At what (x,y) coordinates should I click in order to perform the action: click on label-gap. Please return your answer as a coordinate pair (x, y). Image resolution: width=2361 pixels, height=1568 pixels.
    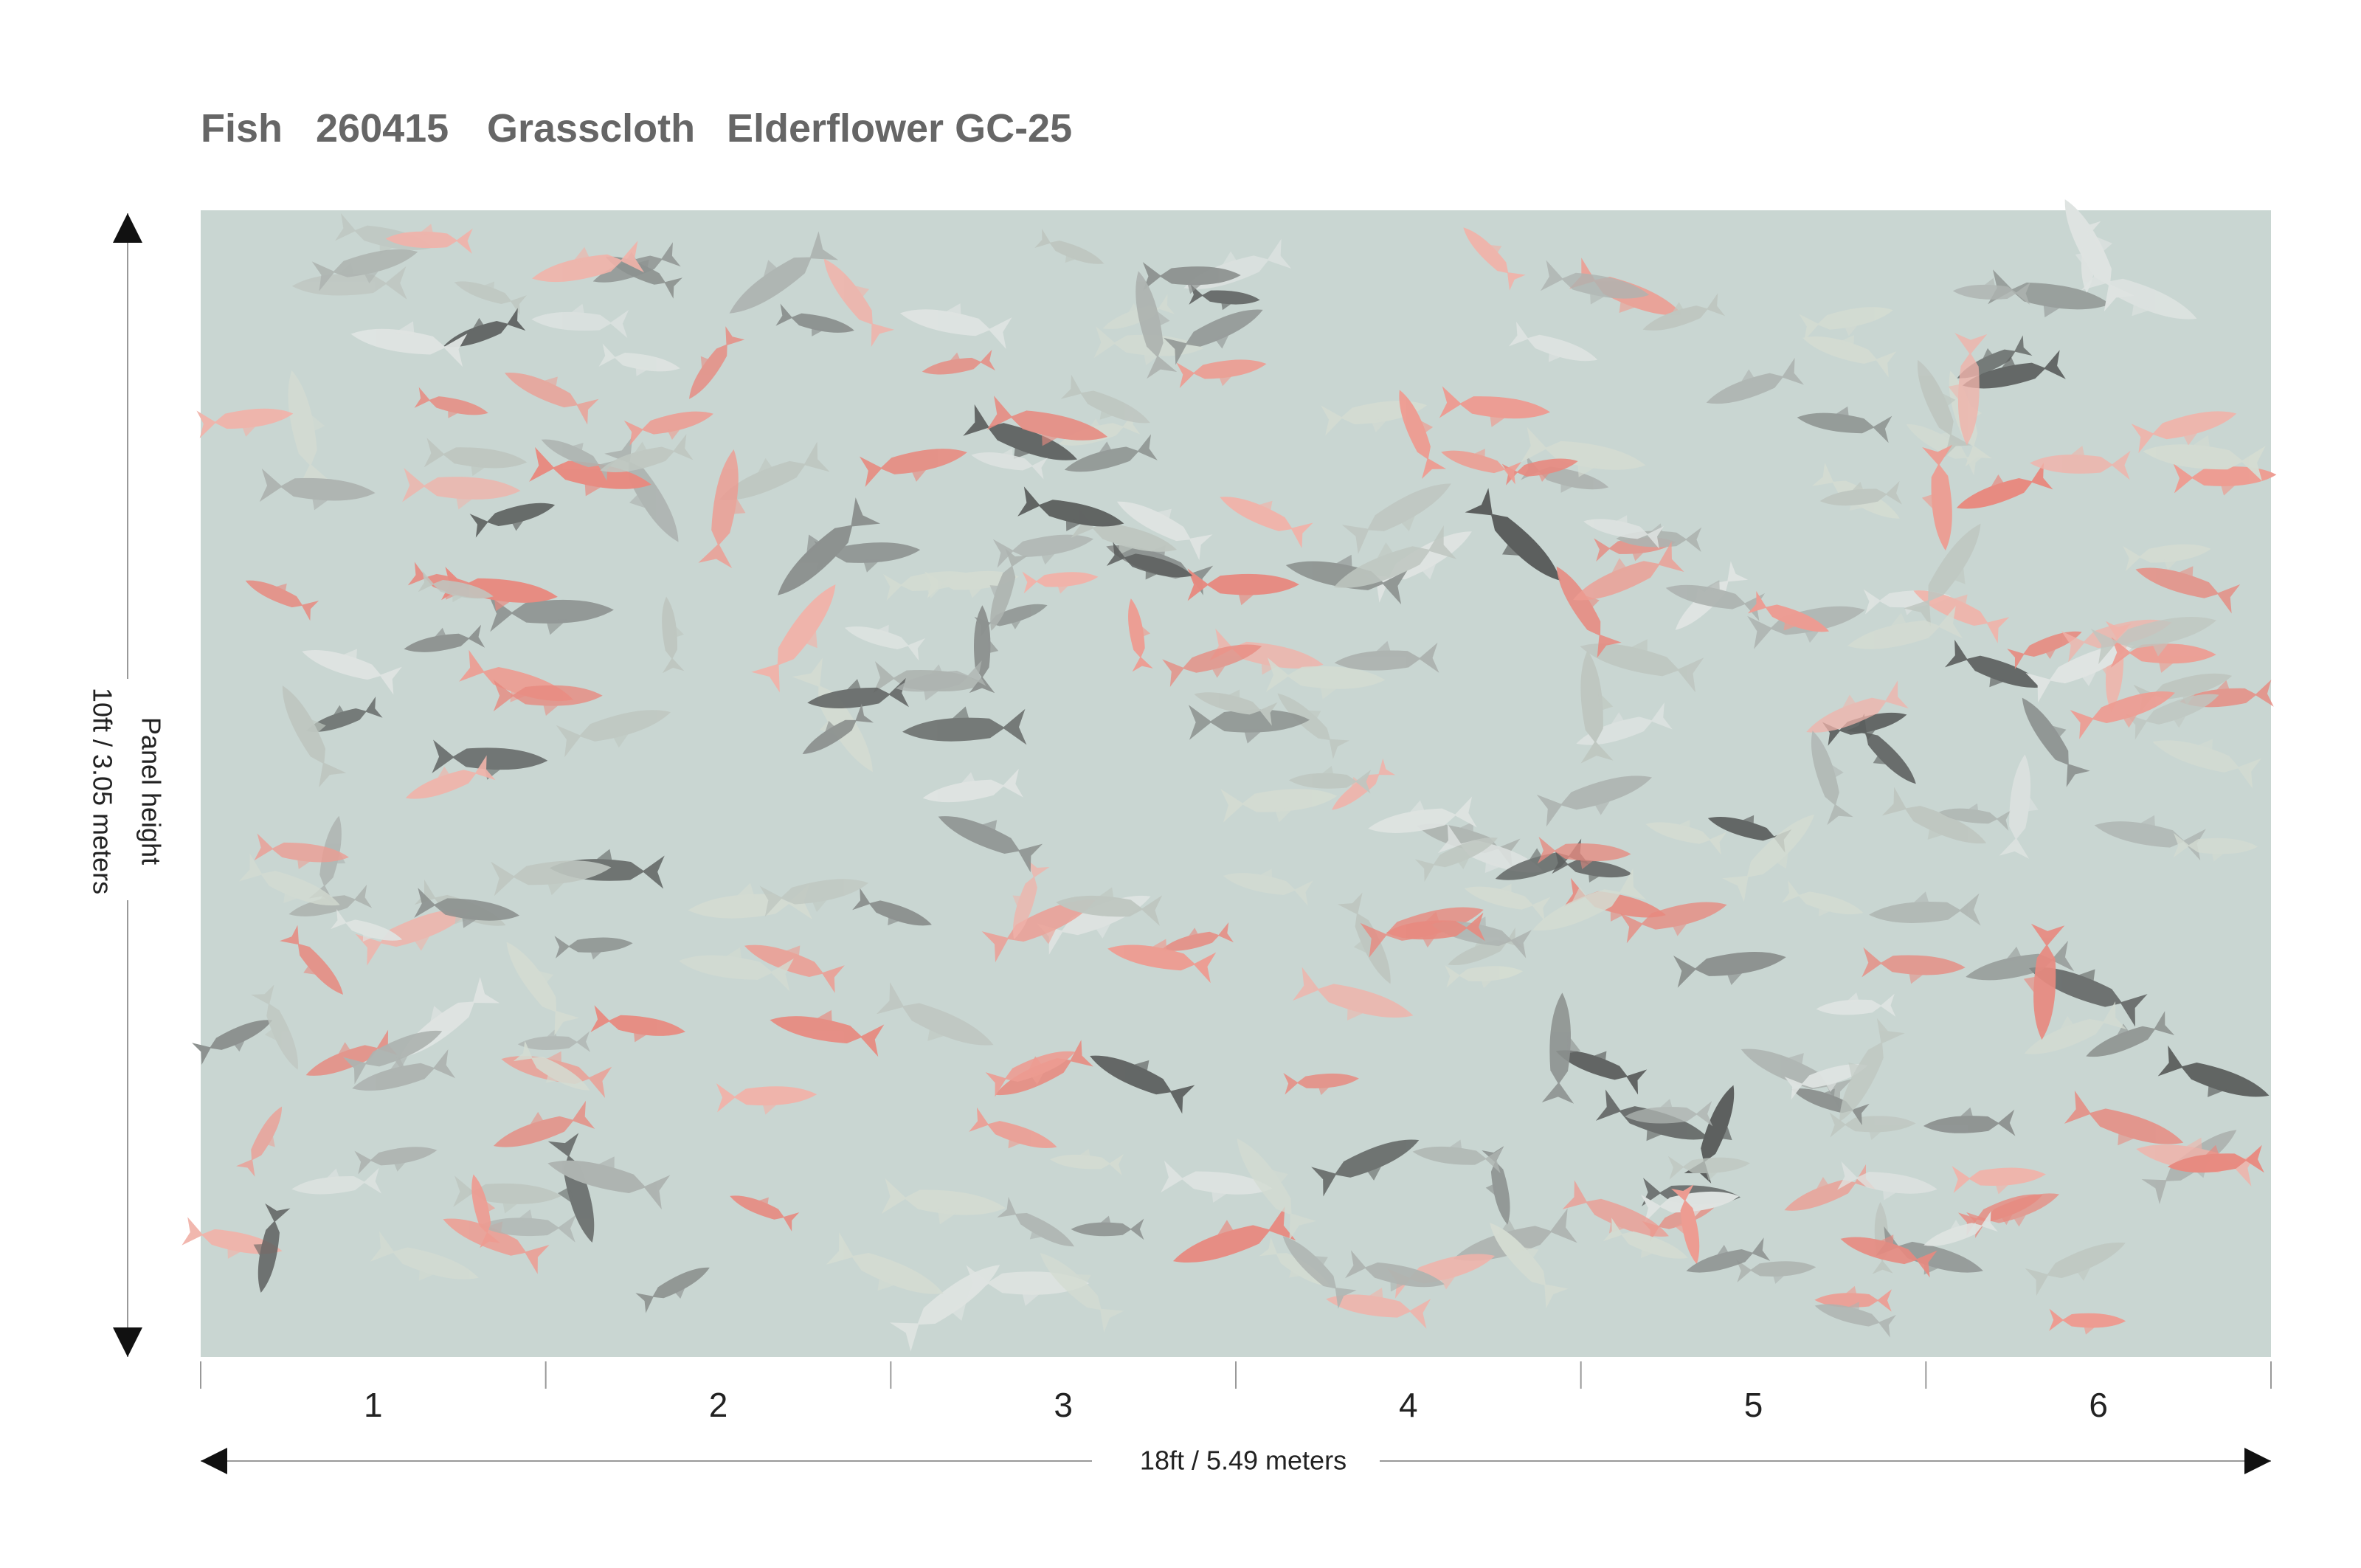
    Looking at the image, I should click on (125, 789).